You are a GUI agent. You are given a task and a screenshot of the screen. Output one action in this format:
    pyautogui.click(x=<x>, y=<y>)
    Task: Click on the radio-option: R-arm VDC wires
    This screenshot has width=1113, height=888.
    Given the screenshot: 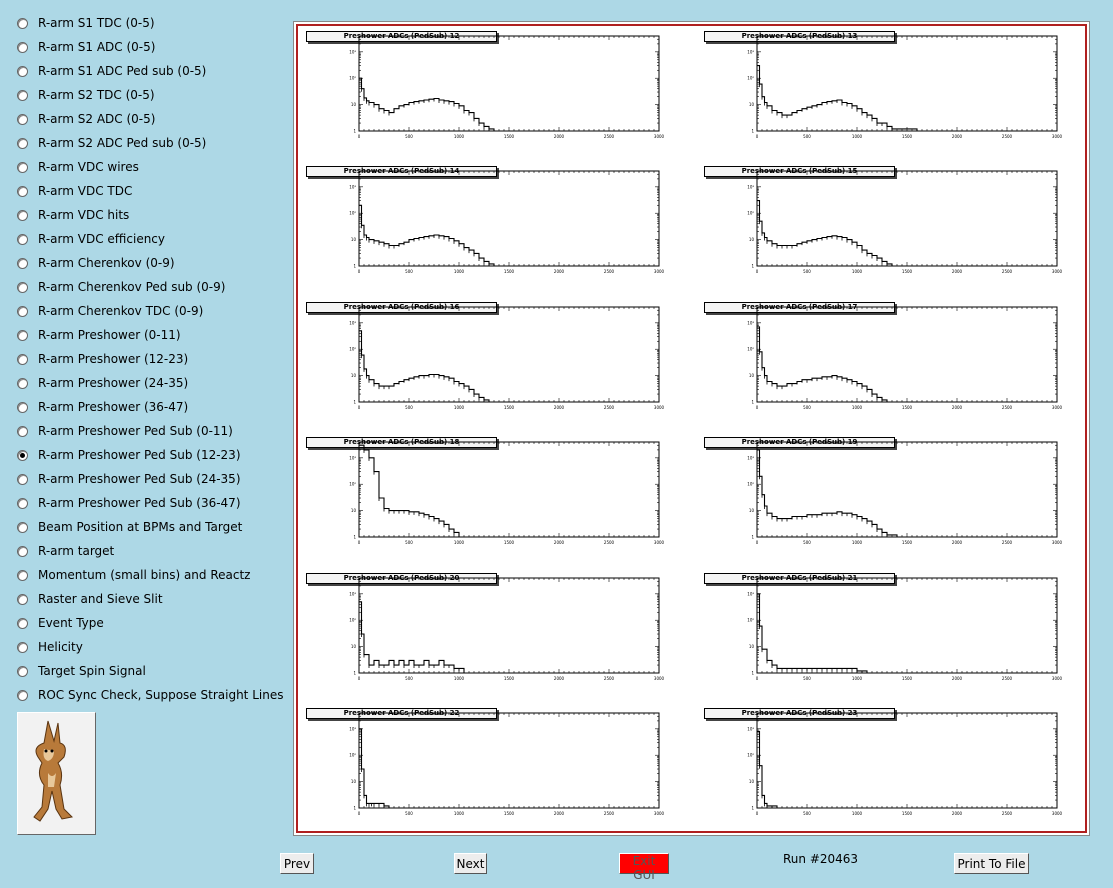 What is the action you would take?
    pyautogui.click(x=78, y=167)
    